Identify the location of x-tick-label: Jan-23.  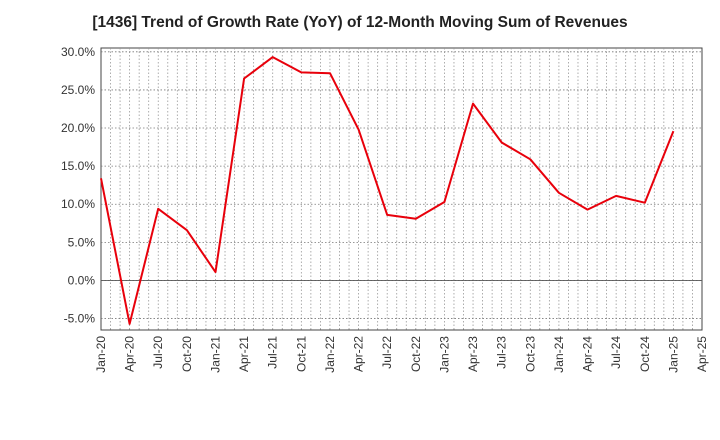
(444, 354).